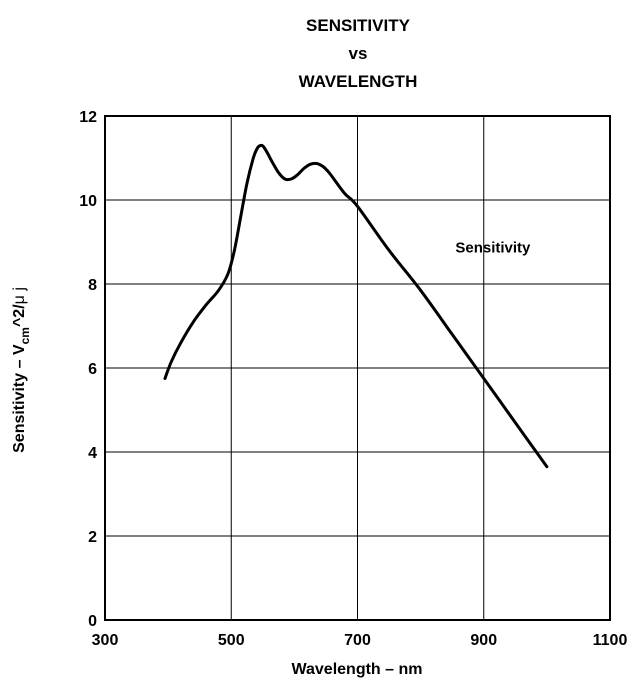 This screenshot has height=685, width=635. I want to click on y-tick-label-0: 0, so click(92, 621).